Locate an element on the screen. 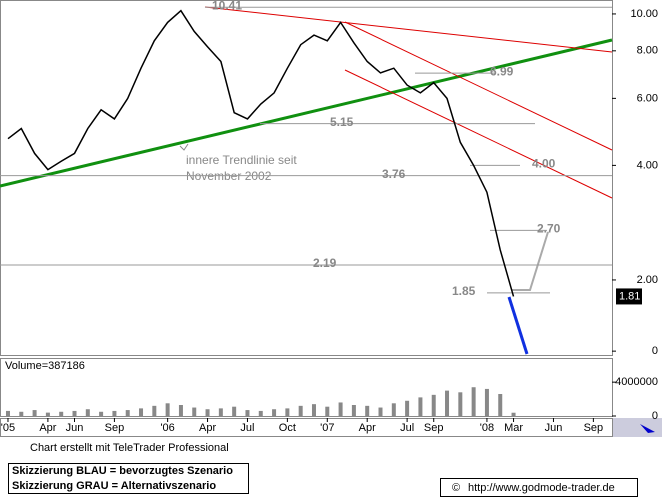 This screenshot has height=504, width=662. x-tick-label: Oct is located at coordinates (287, 428).